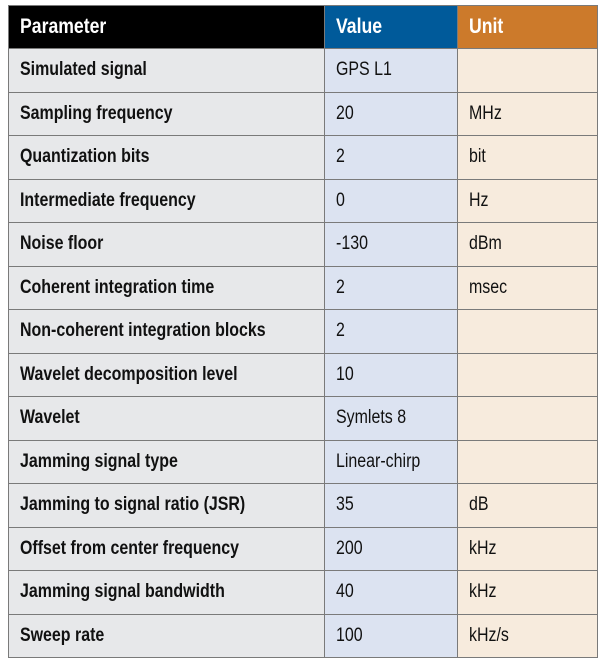 The height and width of the screenshot is (663, 600). What do you see at coordinates (527, 113) in the screenshot?
I see `unit-cell: MHz` at bounding box center [527, 113].